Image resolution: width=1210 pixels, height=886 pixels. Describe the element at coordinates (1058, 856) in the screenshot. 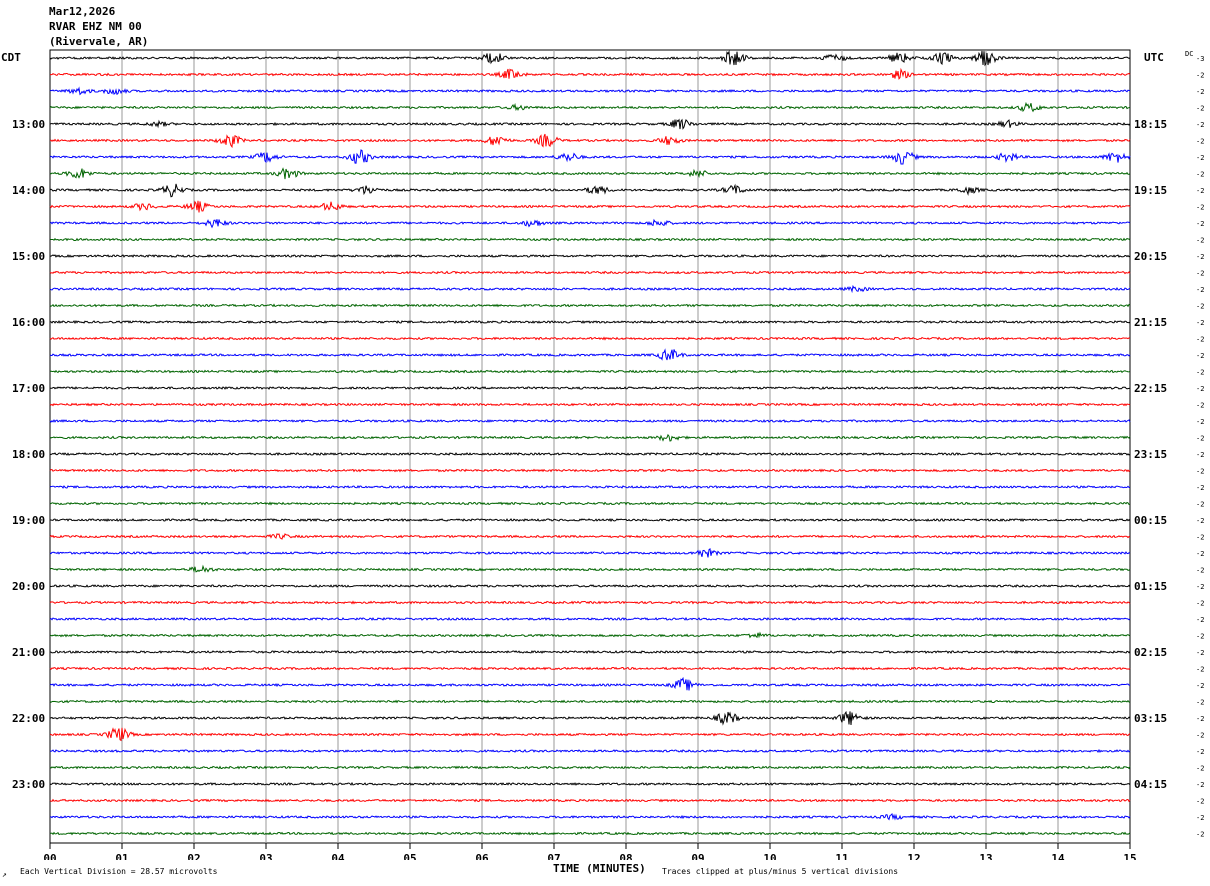

I see `x-tick-label: 14` at that location.